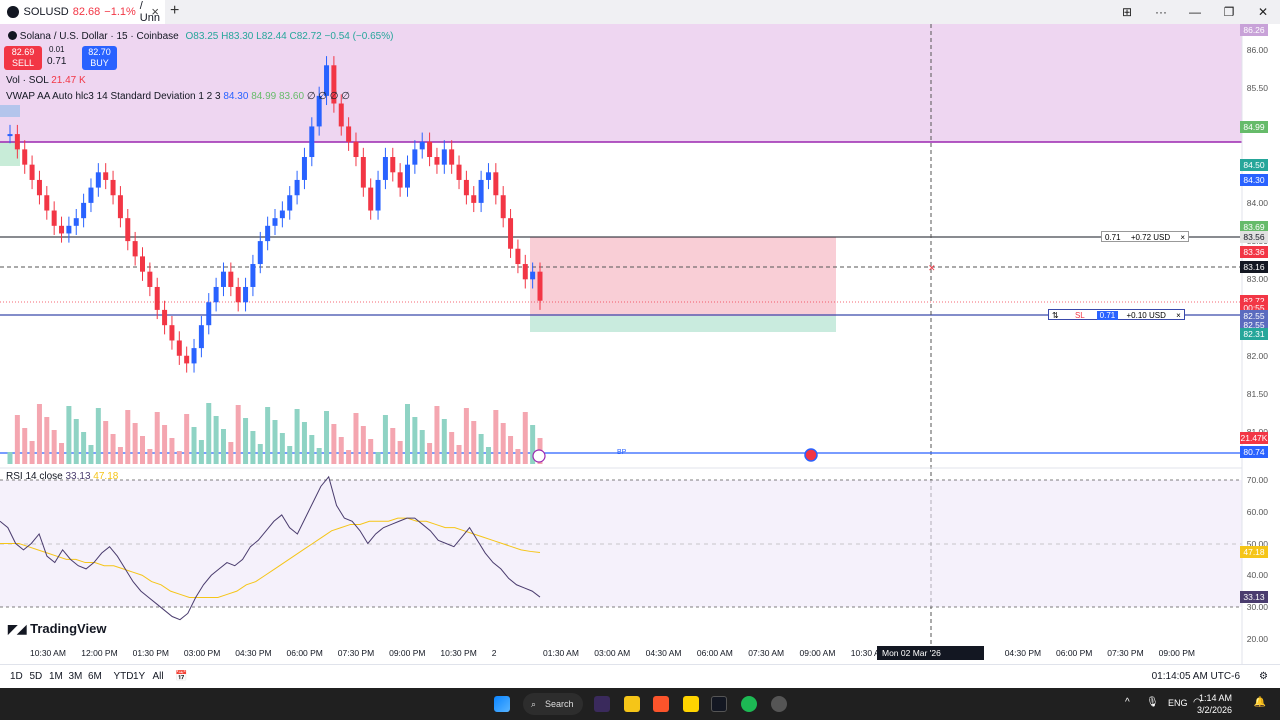 Image resolution: width=1280 pixels, height=720 pixels. Describe the element at coordinates (691, 704) in the screenshot. I see `sticky-notes-icon` at that location.